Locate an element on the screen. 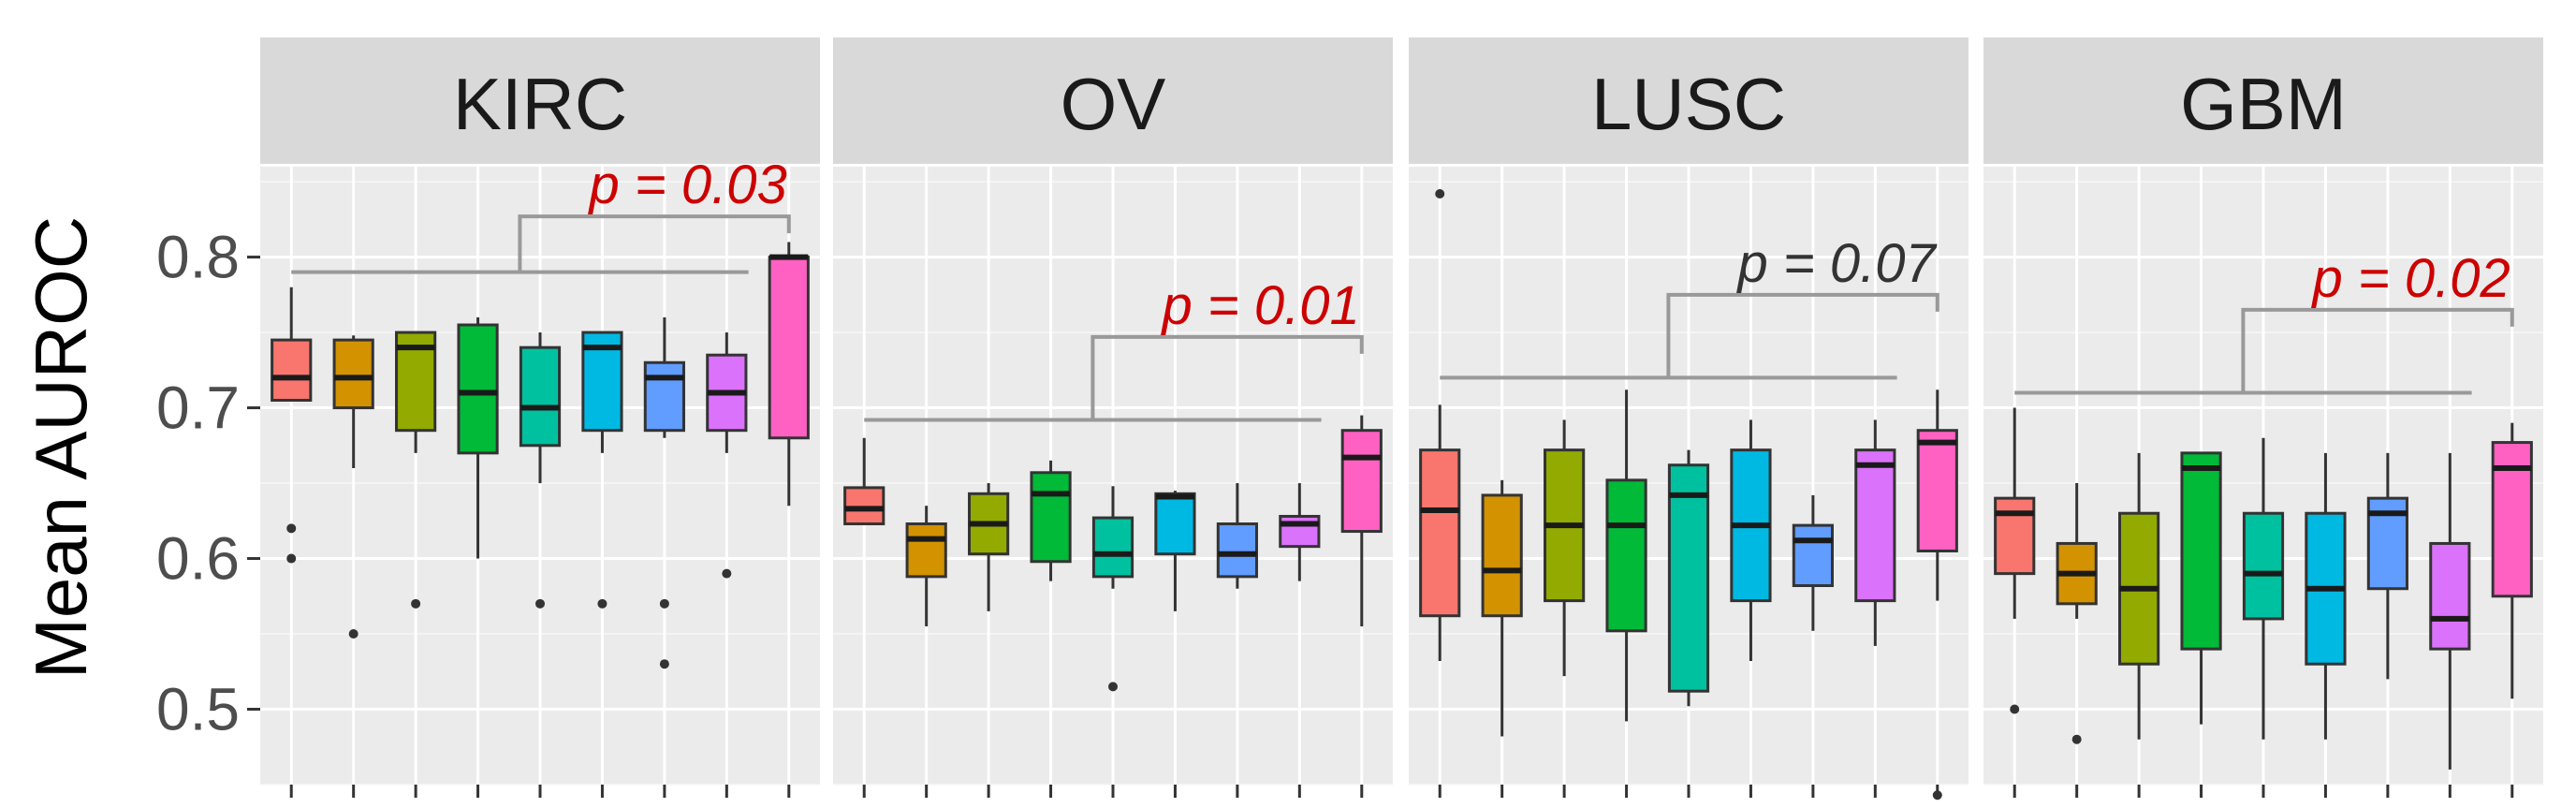 This screenshot has height=808, width=2576. y-axis-label: Mean AUROC is located at coordinates (61, 447).